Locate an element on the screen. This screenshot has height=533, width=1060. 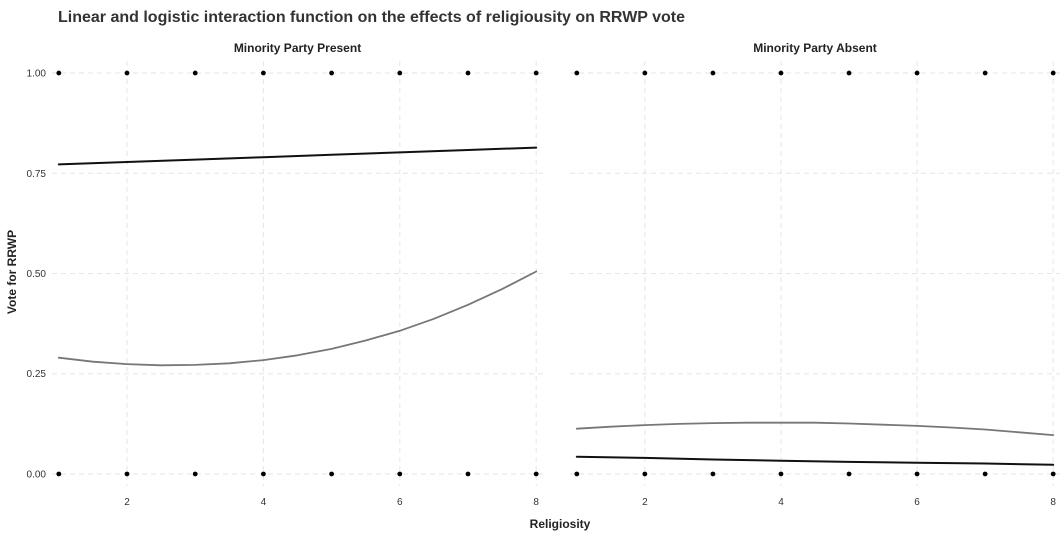
y-tick-label: 1.00 is located at coordinates (37, 74).